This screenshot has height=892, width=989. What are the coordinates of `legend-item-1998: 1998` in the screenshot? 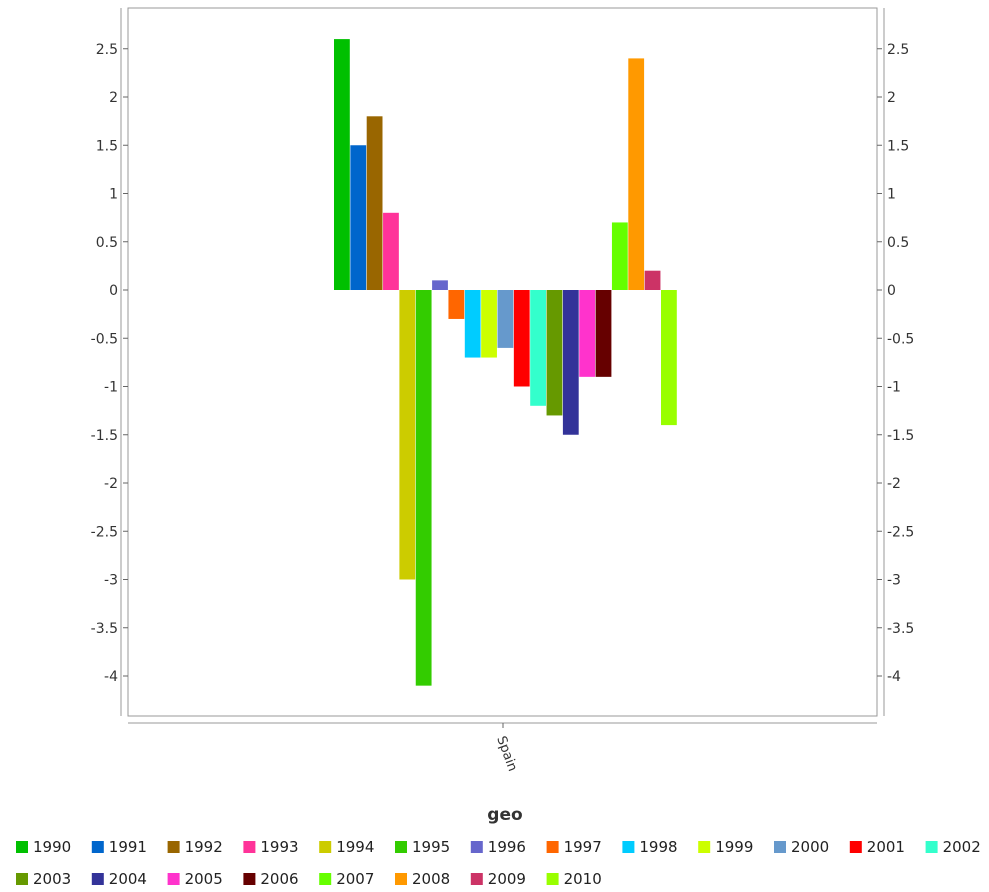 It's located at (650, 847).